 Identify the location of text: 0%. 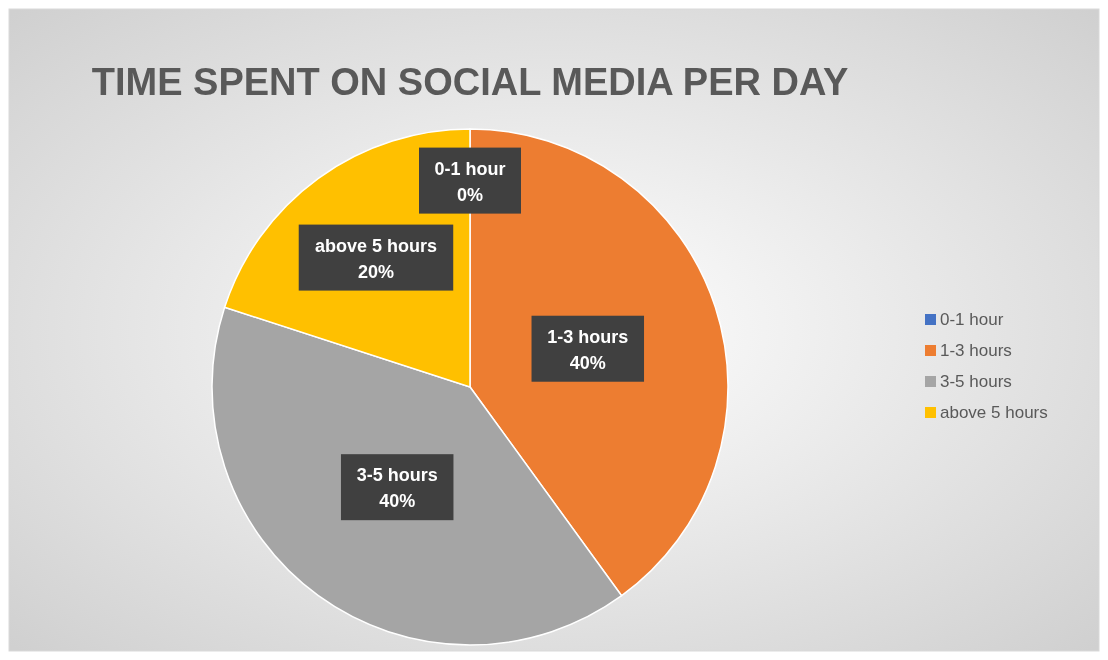
(470, 194).